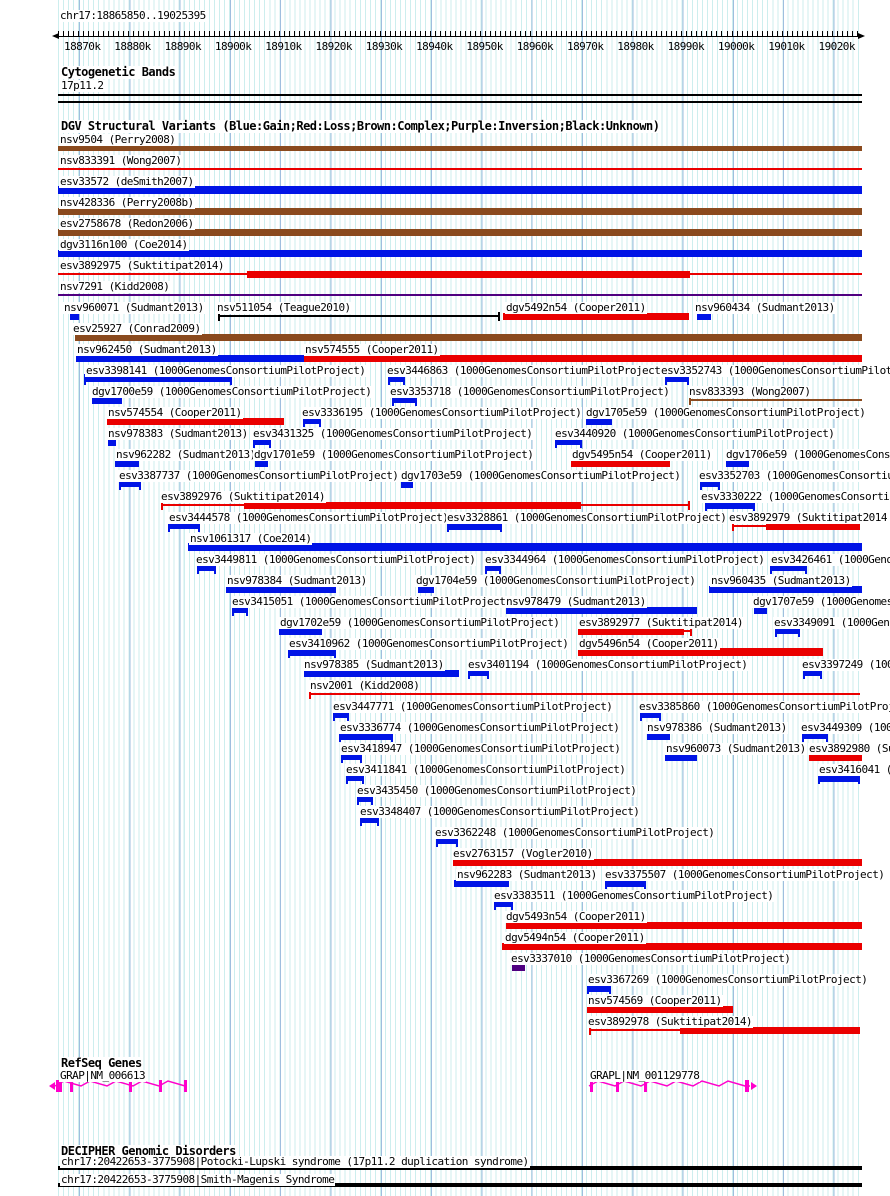  Describe the element at coordinates (830, 560) in the screenshot. I see `variant-label: esv3426461 (1000Geno` at that location.